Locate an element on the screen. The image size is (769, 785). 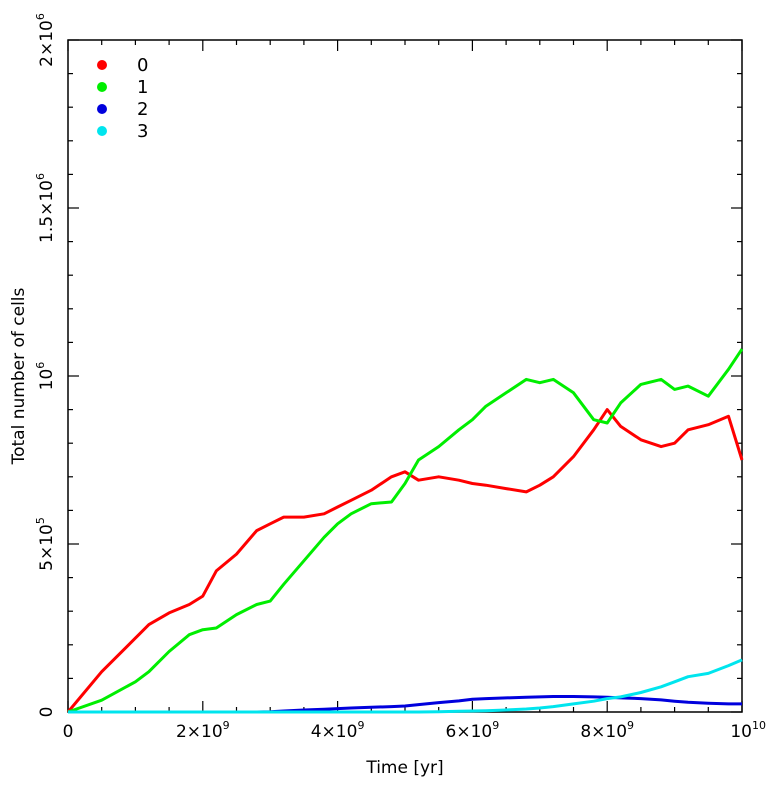
x-tick-label: 8×109 is located at coordinates (607, 730).